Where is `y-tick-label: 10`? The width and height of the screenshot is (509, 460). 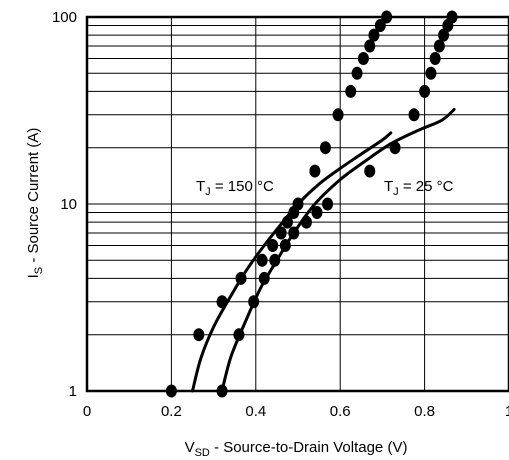
y-tick-label: 10 is located at coordinates (68, 204).